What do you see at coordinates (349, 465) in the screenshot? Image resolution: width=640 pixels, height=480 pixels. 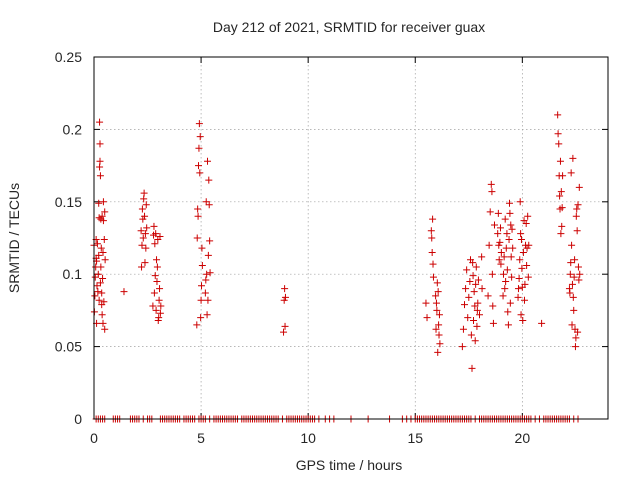 I see `x-axis-label: GPS time / hours` at bounding box center [349, 465].